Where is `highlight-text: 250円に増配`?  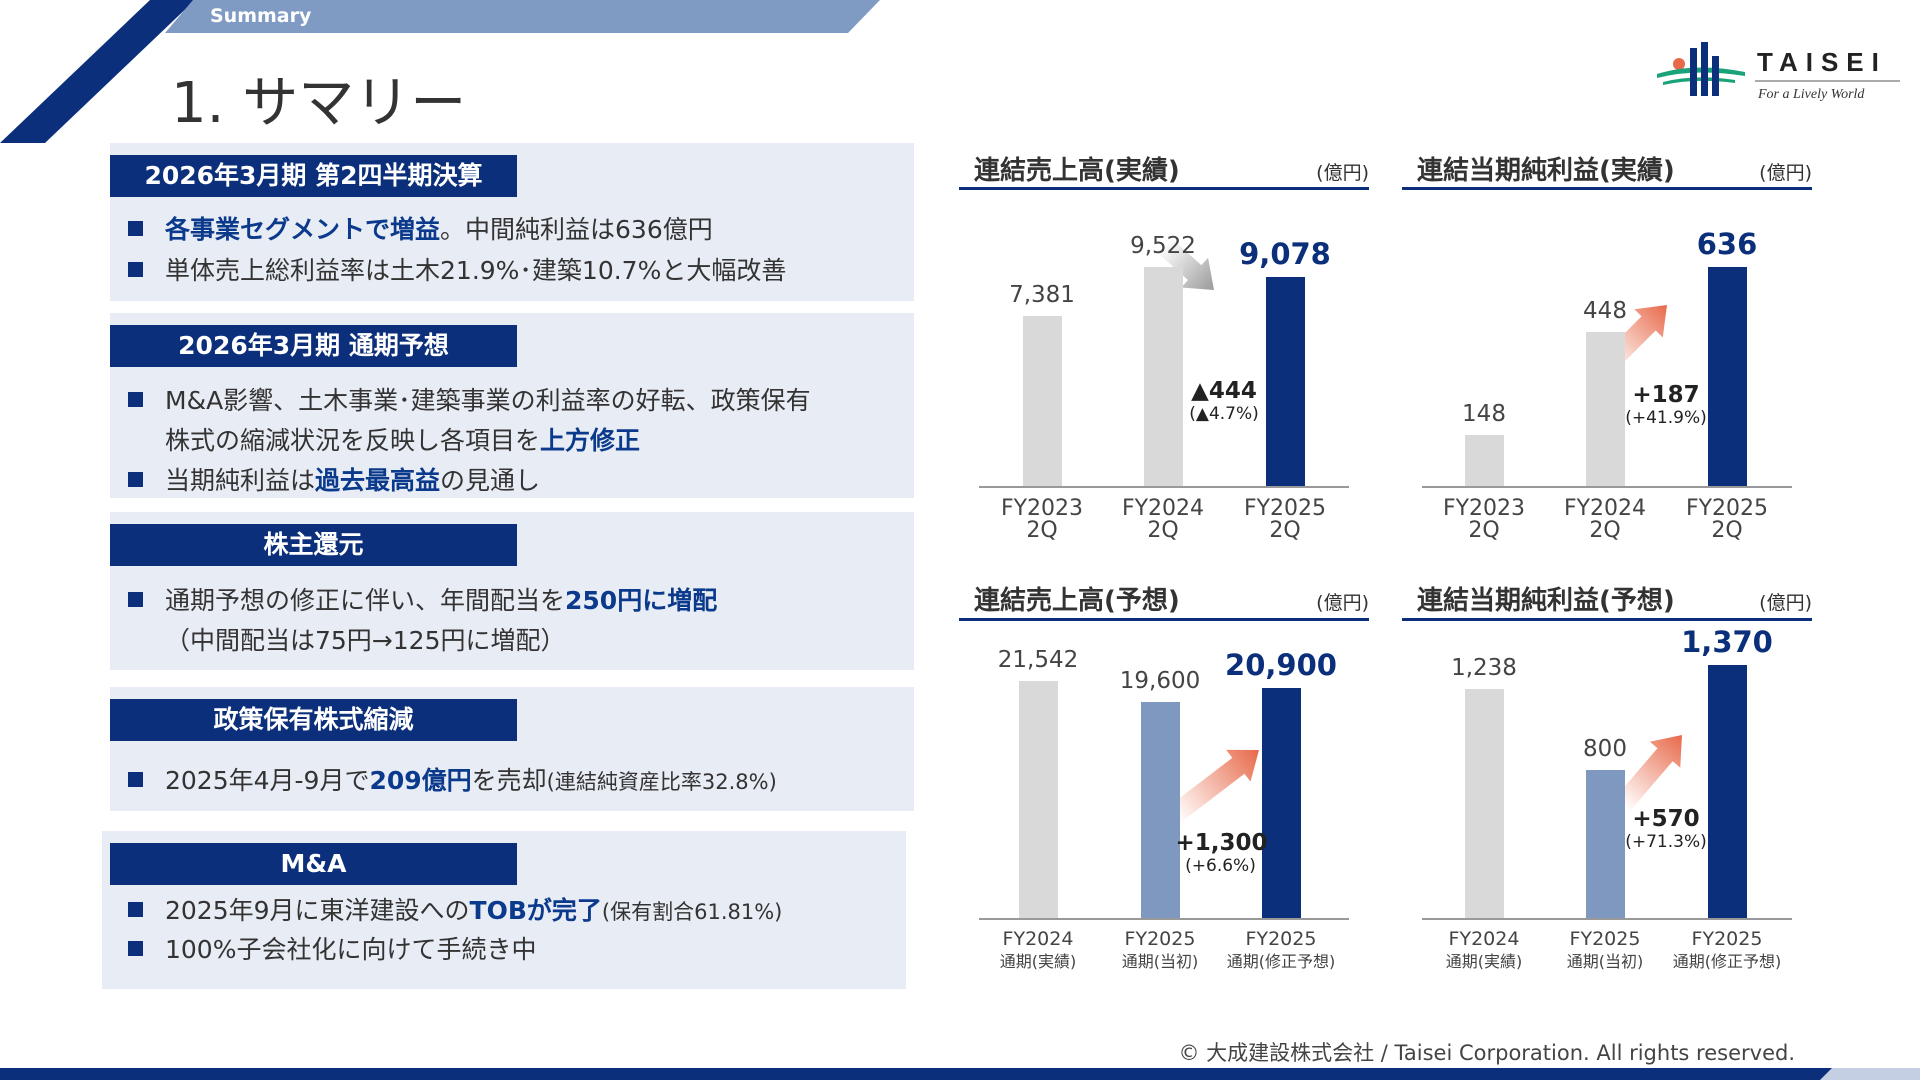
highlight-text: 250円に増配 is located at coordinates (641, 600).